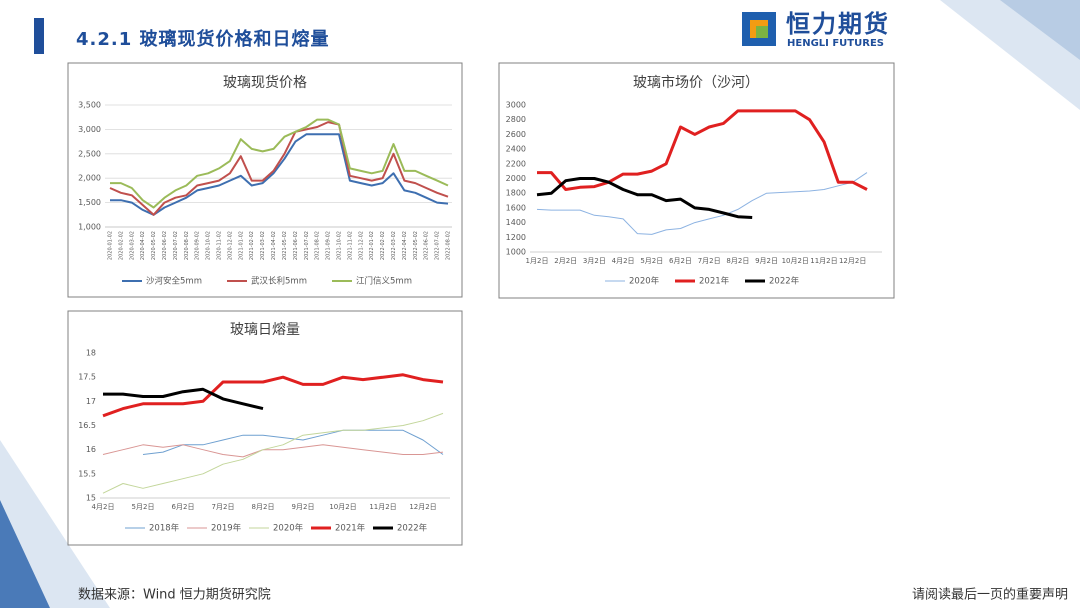  What do you see at coordinates (174, 281) in the screenshot?
I see `legend-label: 沙河安全5mm` at bounding box center [174, 281].